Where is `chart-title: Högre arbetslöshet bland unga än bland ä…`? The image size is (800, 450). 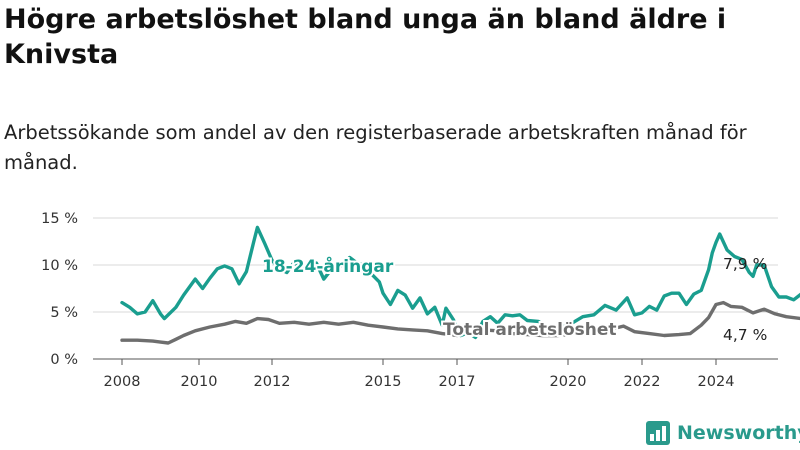
chart-title: Högre arbetslöshet bland unga än bland ä… is located at coordinates (365, 37).